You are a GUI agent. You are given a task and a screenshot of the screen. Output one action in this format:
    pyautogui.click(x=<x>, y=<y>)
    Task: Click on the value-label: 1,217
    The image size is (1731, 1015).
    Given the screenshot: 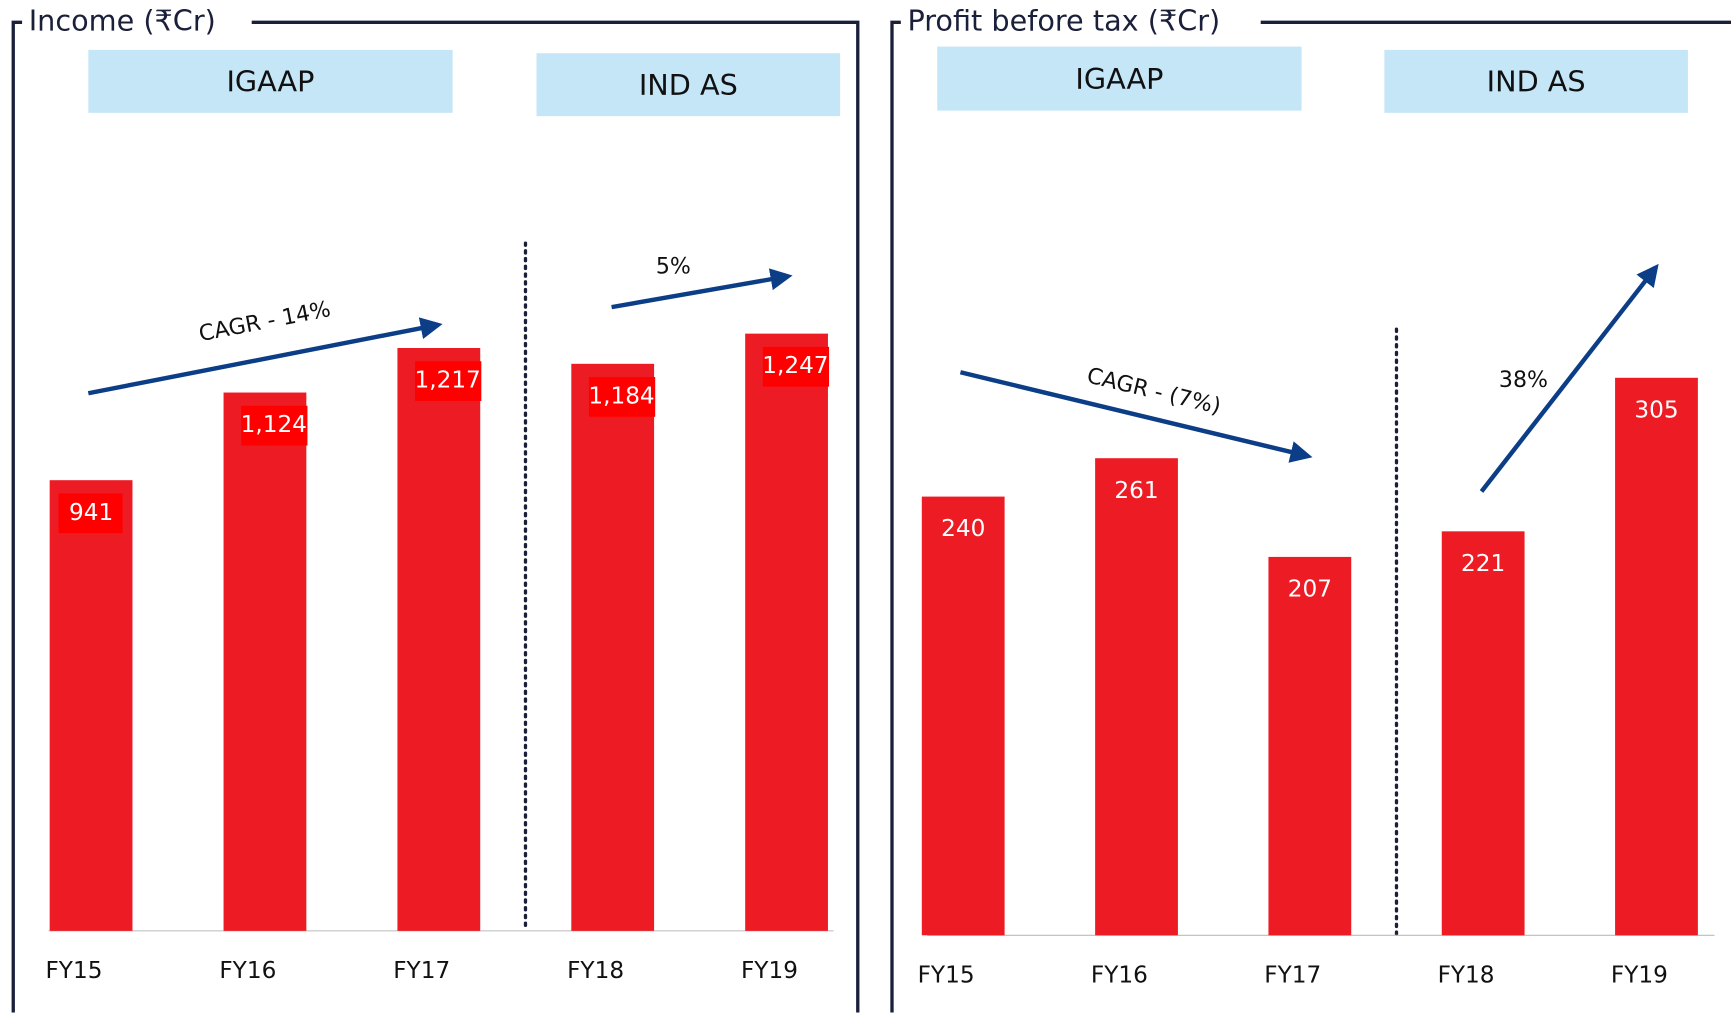 What is the action you would take?
    pyautogui.click(x=447, y=380)
    